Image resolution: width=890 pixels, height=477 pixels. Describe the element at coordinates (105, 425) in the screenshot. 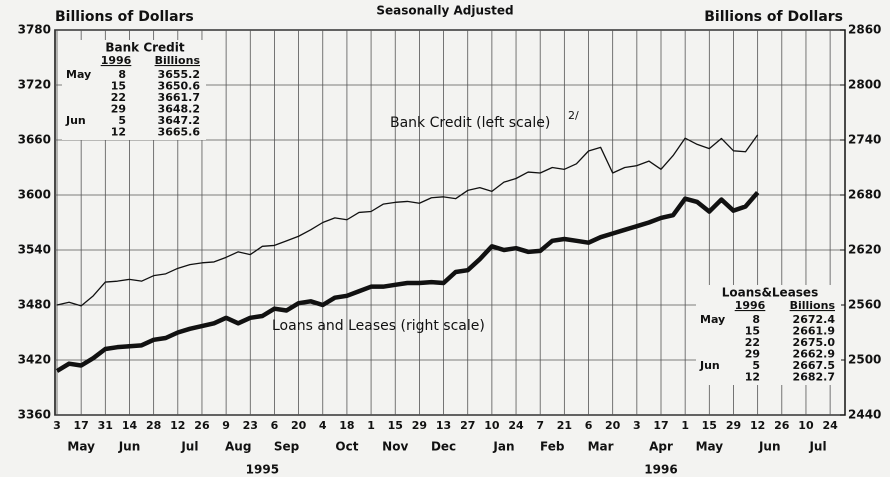

I see `x-tick-label: 31` at that location.